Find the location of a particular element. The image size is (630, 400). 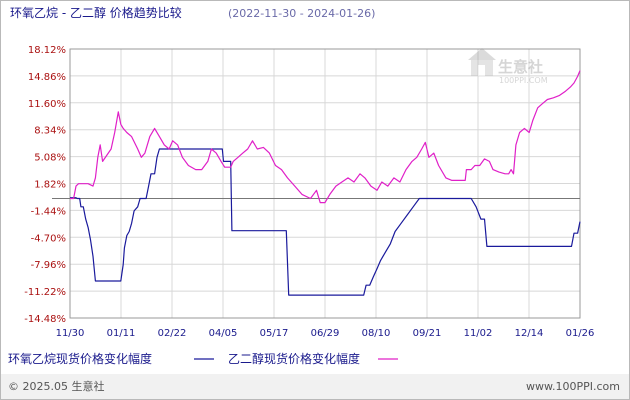

footer-band is located at coordinates (315, 386).